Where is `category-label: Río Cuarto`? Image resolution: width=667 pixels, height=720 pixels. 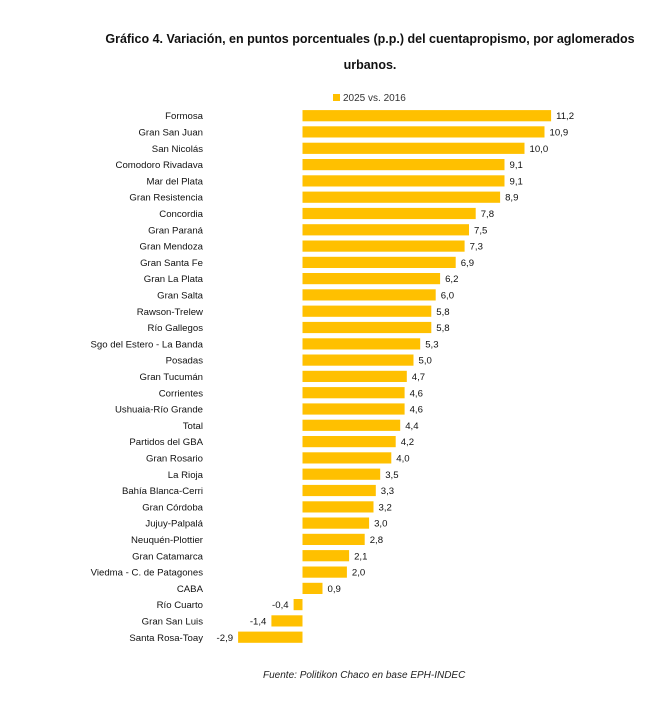 category-label: Río Cuarto is located at coordinates (180, 605).